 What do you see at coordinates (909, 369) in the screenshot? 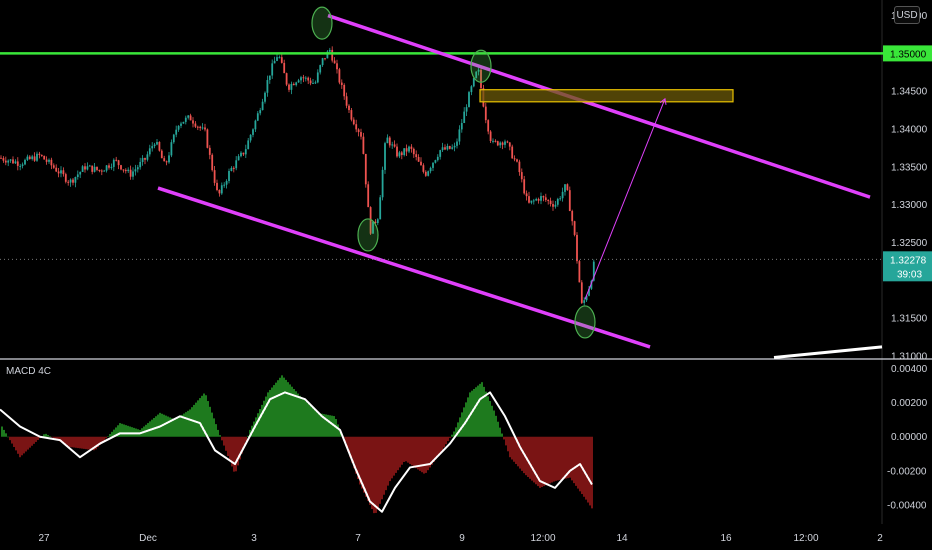
I see `macd-axis-tick: 0.00400` at bounding box center [909, 369].